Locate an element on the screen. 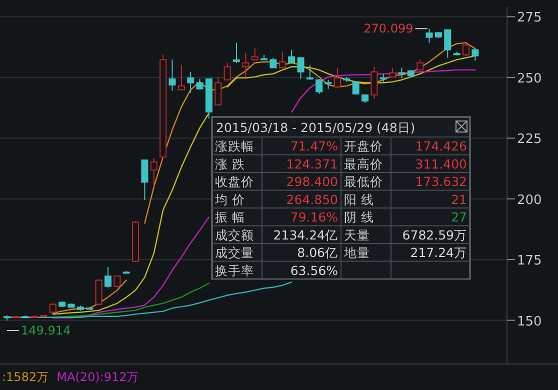 The height and width of the screenshot is (390, 558). annotation: 149.914 is located at coordinates (46, 330).